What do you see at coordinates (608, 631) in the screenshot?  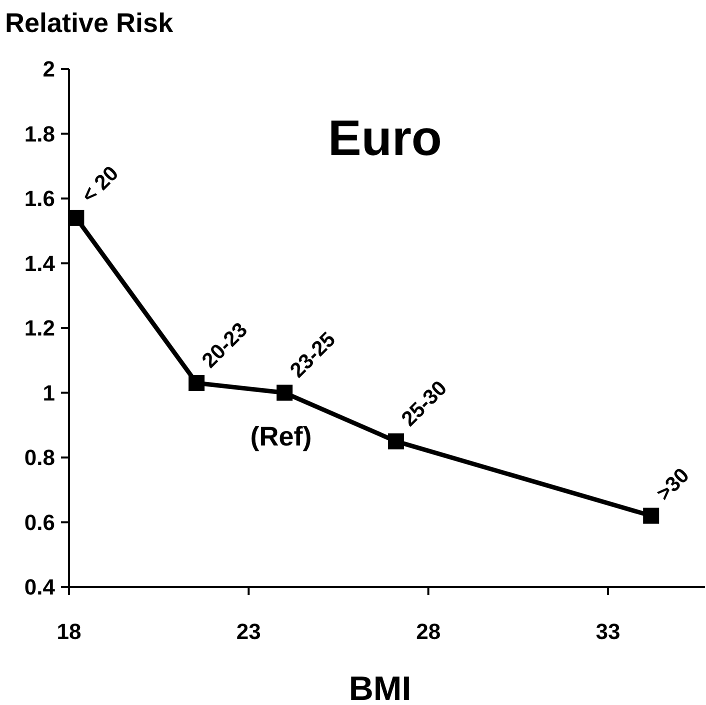 I see `x-tick-label: 33` at bounding box center [608, 631].